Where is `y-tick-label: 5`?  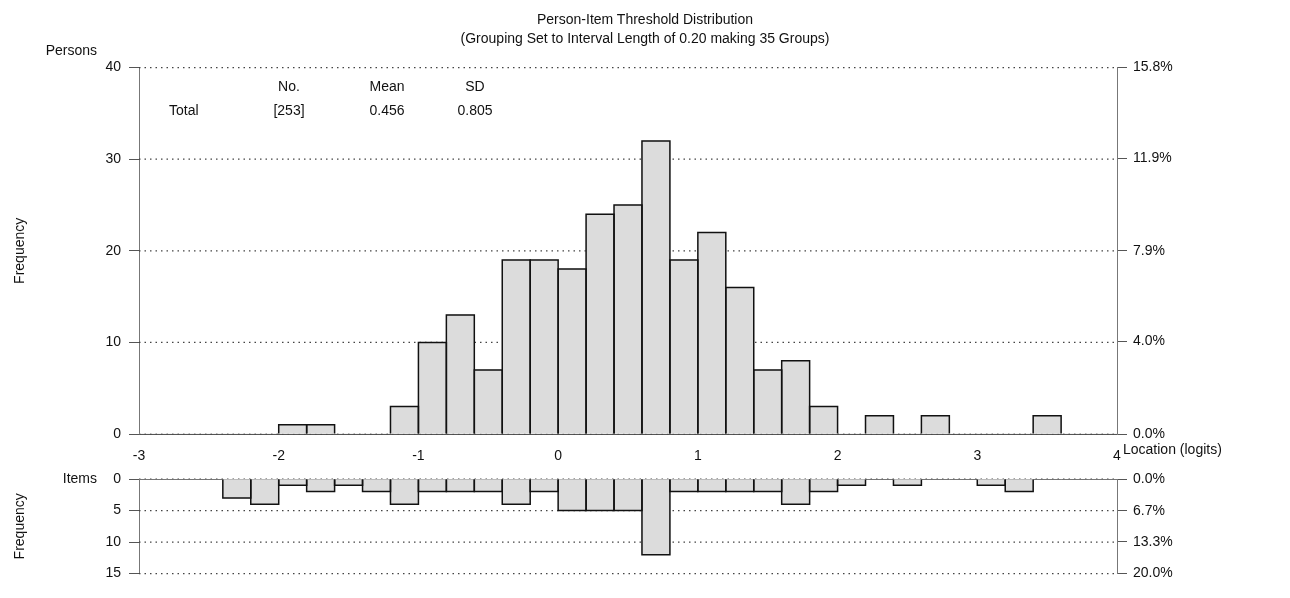 y-tick-label: 5 is located at coordinates (117, 509).